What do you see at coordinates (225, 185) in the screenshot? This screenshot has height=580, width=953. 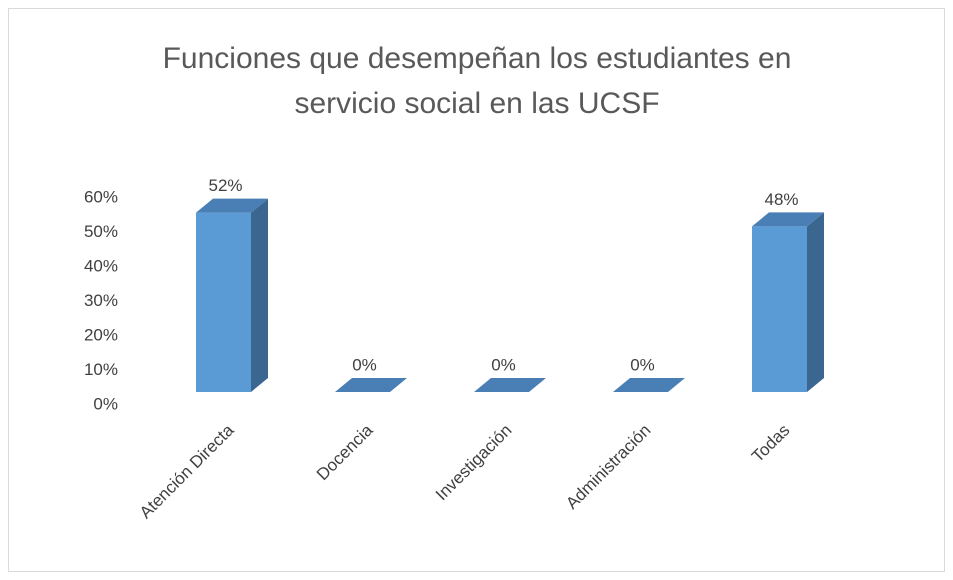 I see `value-label: 52%` at bounding box center [225, 185].